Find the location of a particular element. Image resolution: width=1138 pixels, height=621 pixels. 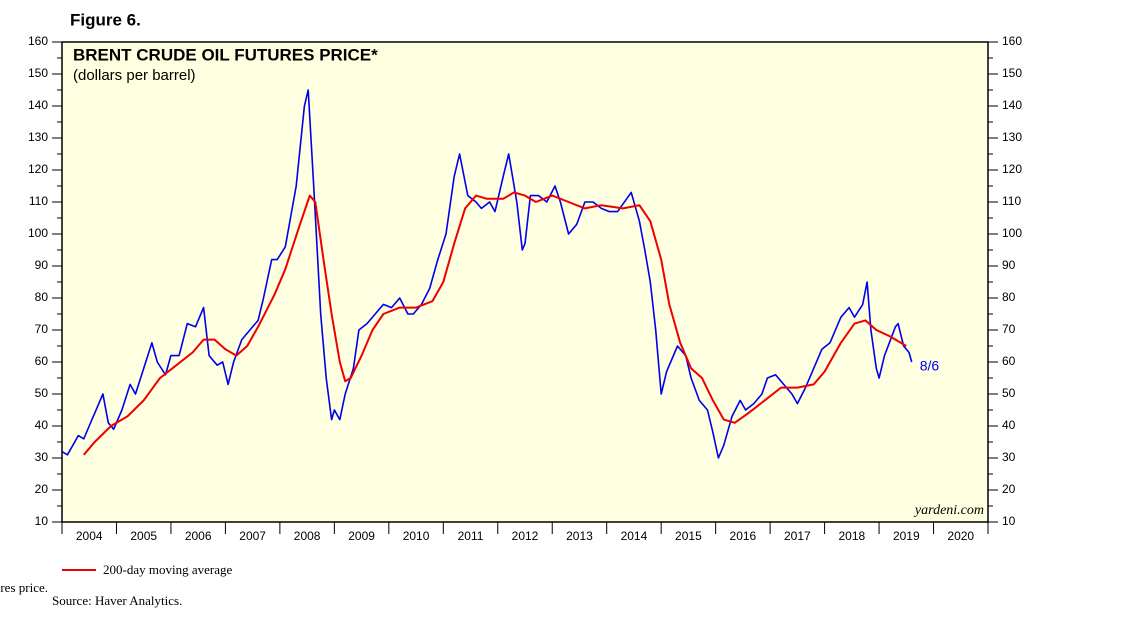

x-tick-label: 2016 is located at coordinates (743, 536).